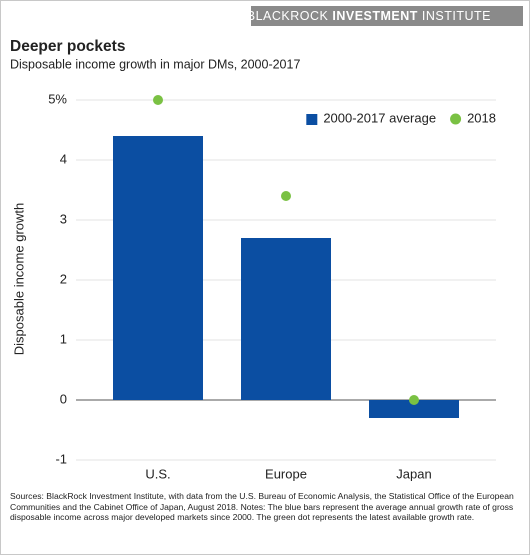  Describe the element at coordinates (286, 473) in the screenshot. I see `x-tick-label: Europe` at that location.